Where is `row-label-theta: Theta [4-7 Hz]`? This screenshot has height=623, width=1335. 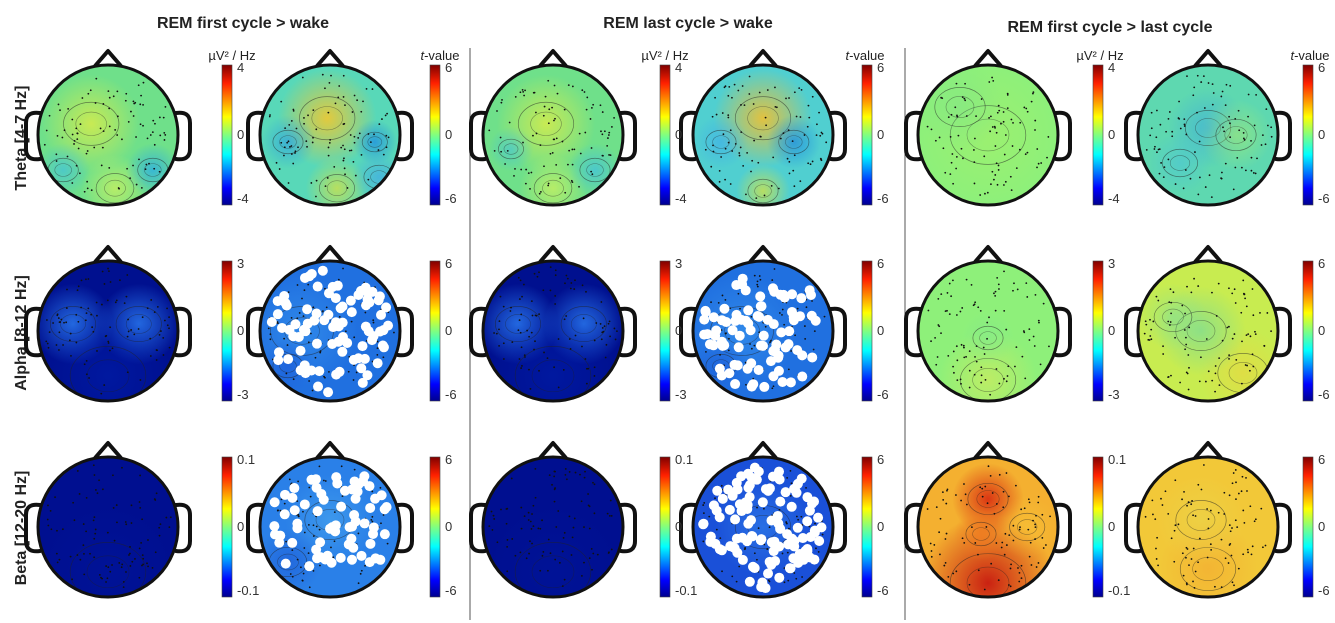
row-label-theta: Theta [4-7 Hz] is located at coordinates (21, 138).